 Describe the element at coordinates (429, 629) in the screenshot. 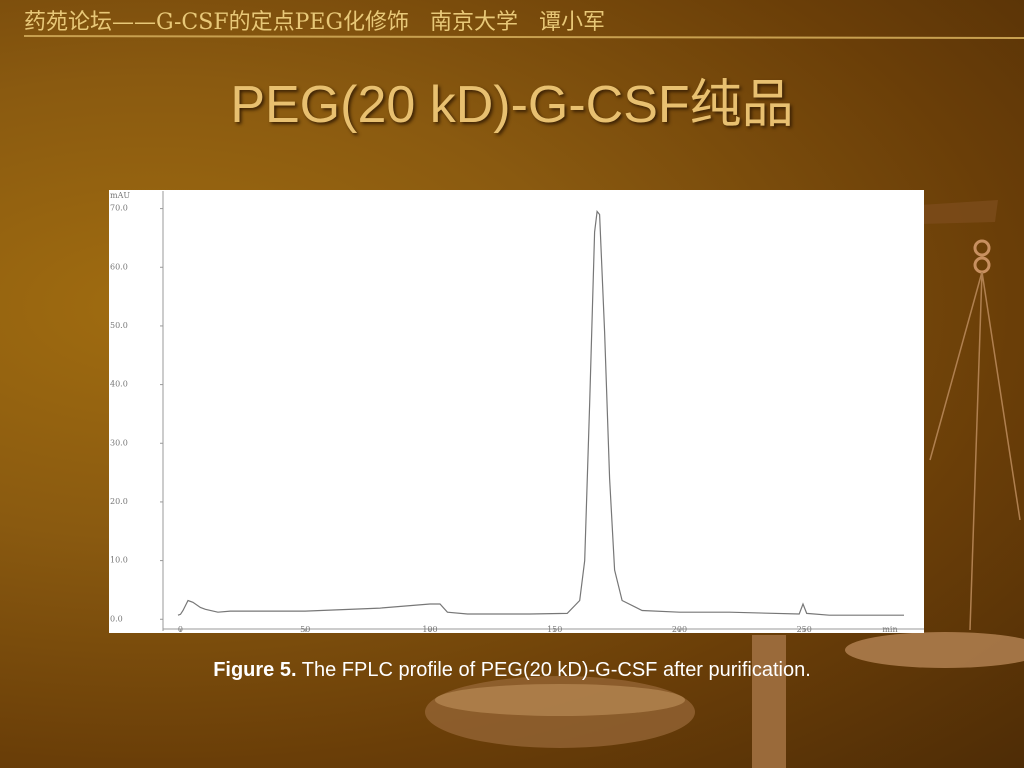

I see `x-tick-label: 100` at that location.